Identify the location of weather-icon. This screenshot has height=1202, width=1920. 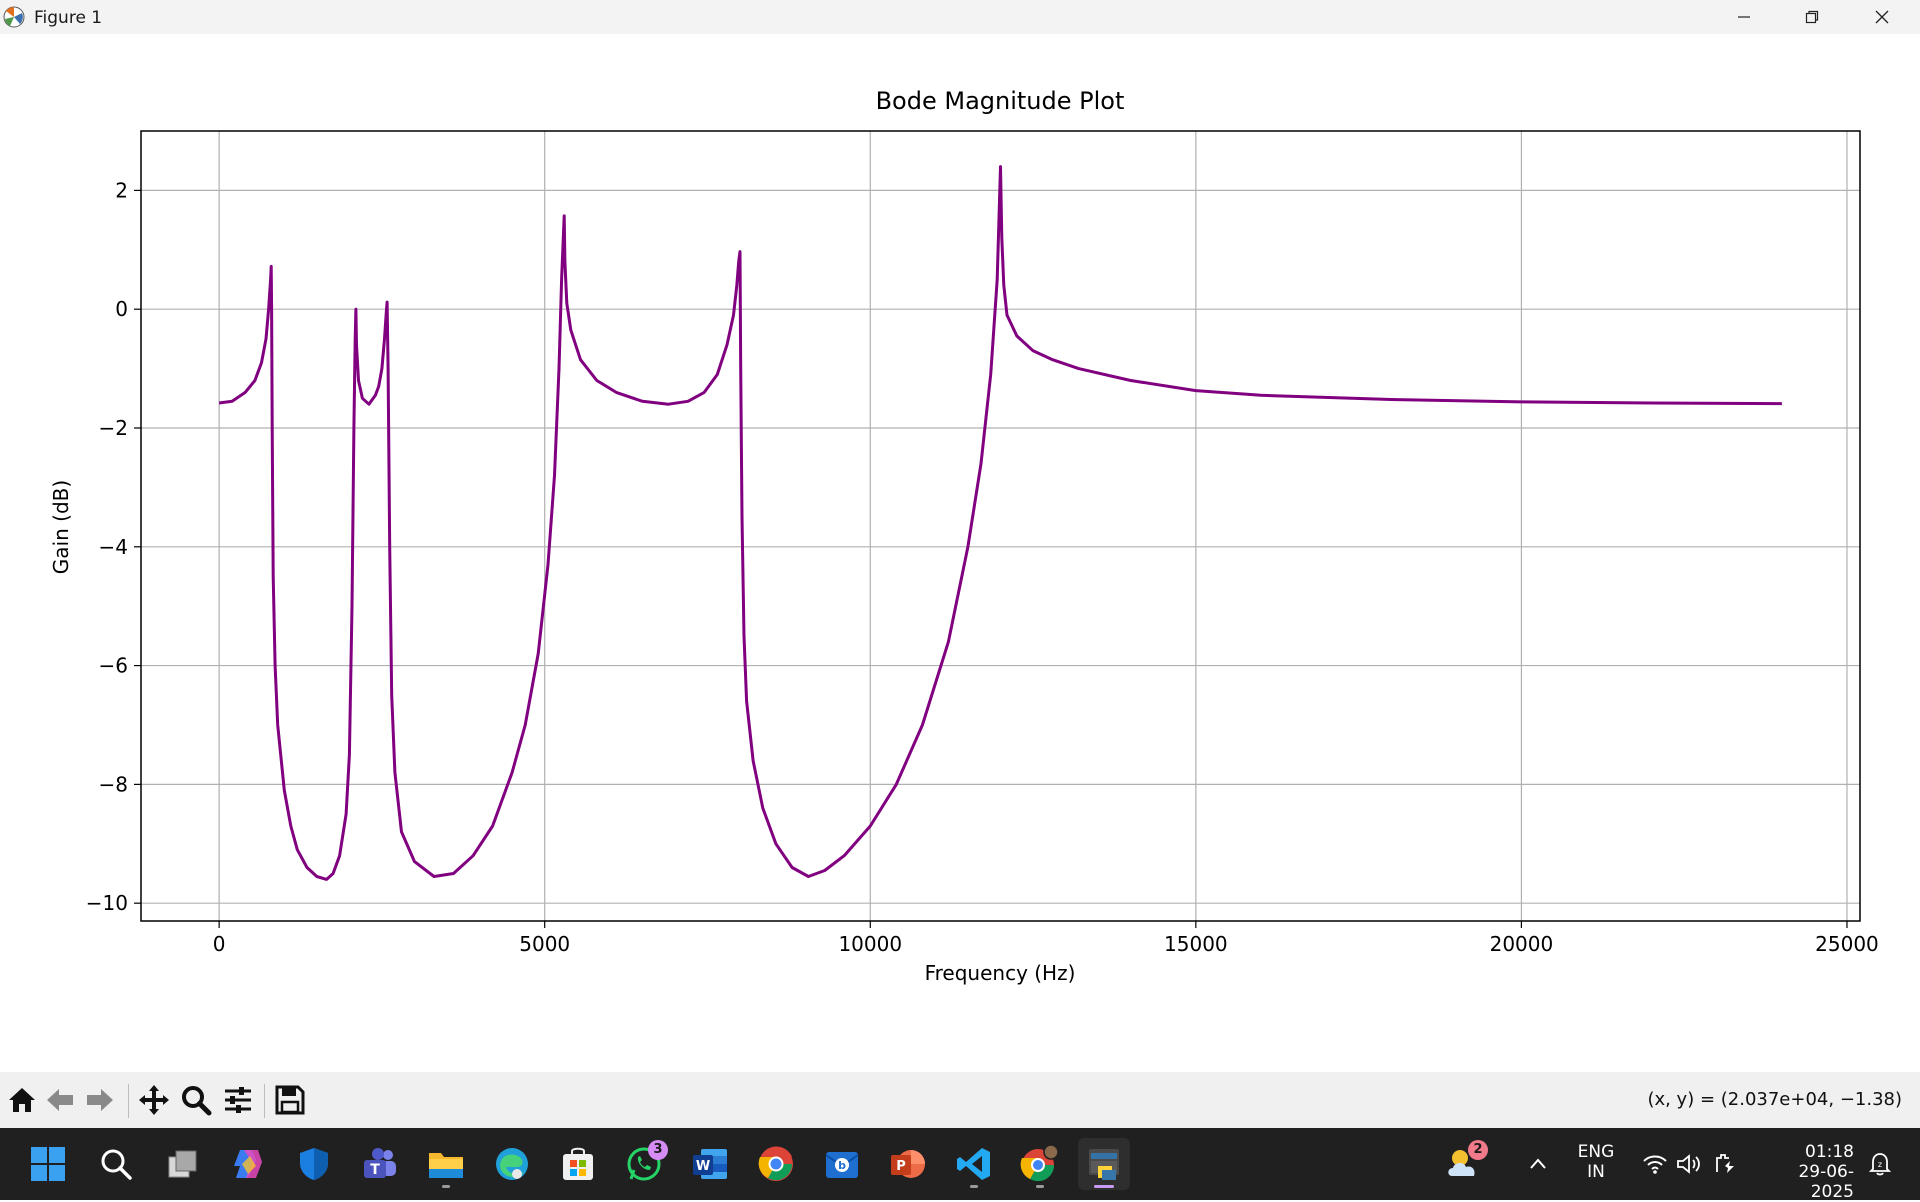
(1461, 1163).